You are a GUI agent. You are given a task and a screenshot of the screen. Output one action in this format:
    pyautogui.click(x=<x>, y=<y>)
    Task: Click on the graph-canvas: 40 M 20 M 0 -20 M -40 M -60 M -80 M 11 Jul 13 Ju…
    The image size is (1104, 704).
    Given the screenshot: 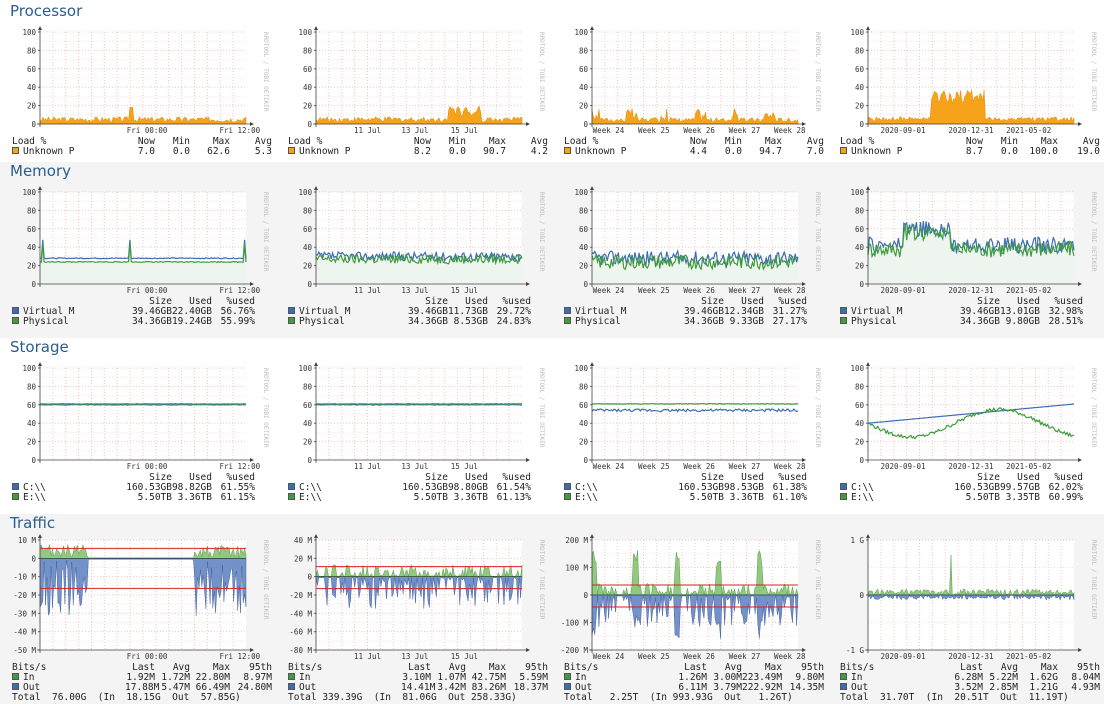 What is the action you would take?
    pyautogui.click(x=417, y=597)
    